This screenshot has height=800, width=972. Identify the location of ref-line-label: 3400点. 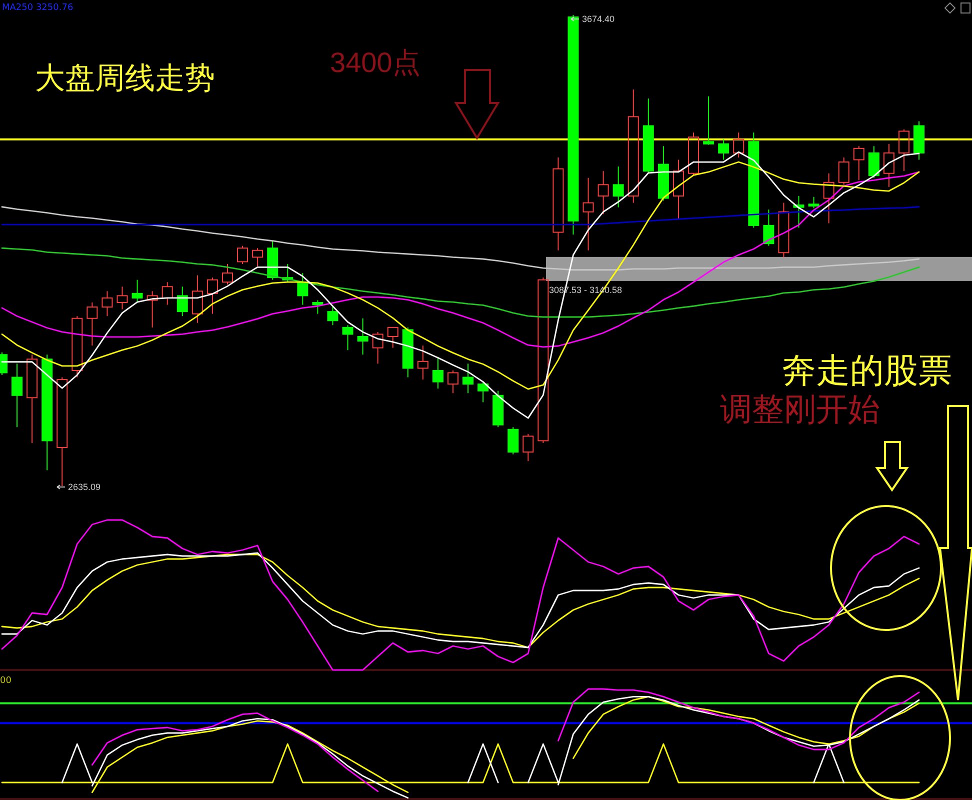
(375, 62).